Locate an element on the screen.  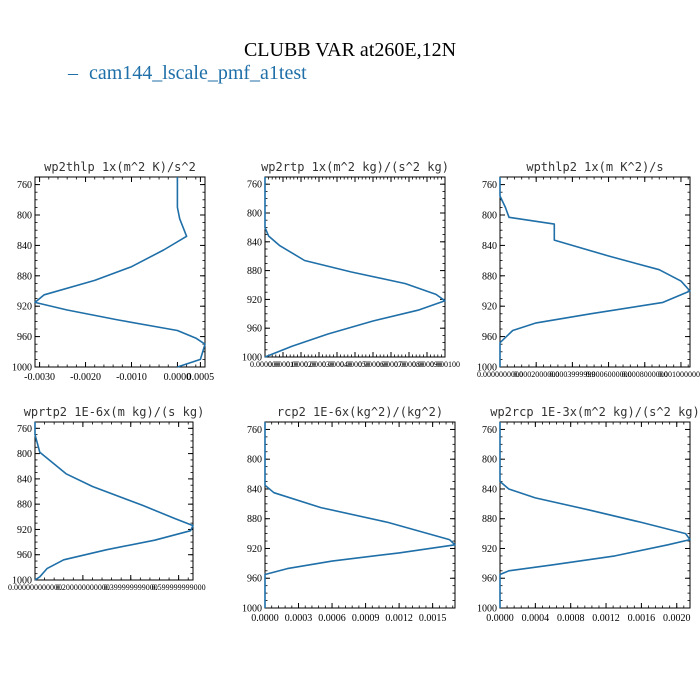
legend: – cam144_lscale_pmf_a1test is located at coordinates (187, 73).